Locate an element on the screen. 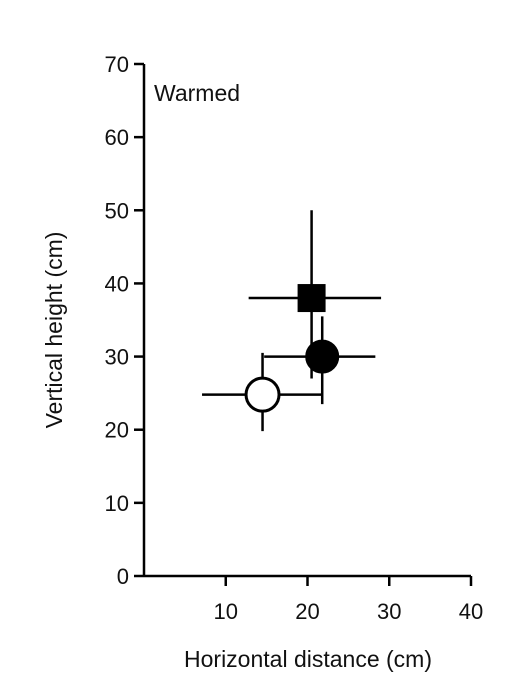 This screenshot has width=528, height=696. y-tick-label: 20 is located at coordinates (117, 430).